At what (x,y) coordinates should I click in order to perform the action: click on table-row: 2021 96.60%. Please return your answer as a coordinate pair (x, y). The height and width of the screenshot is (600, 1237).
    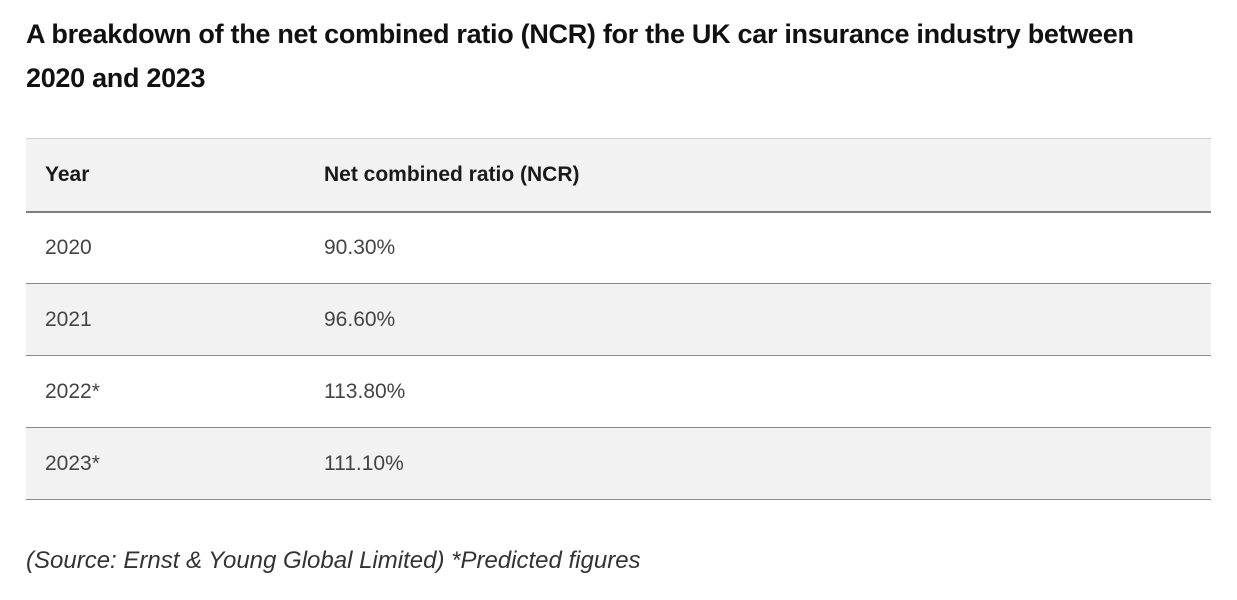
    Looking at the image, I should click on (618, 319).